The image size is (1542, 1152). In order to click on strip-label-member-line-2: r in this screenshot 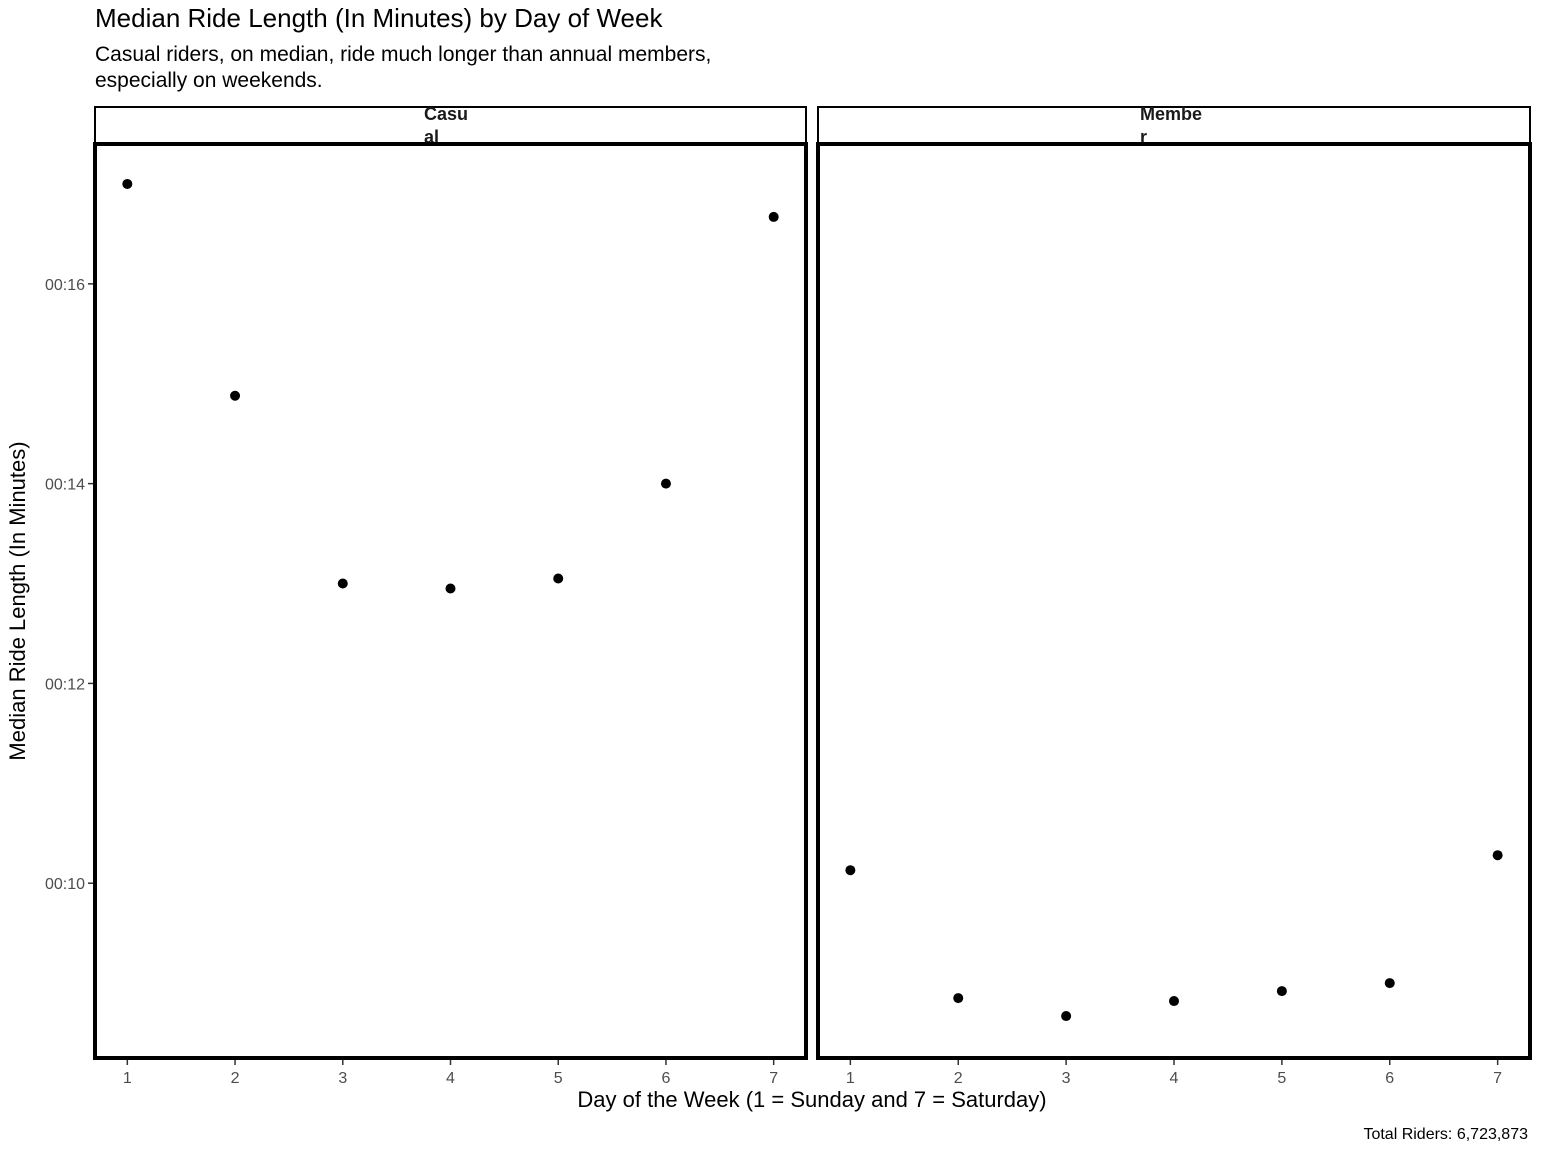, I will do `click(1143, 137)`.